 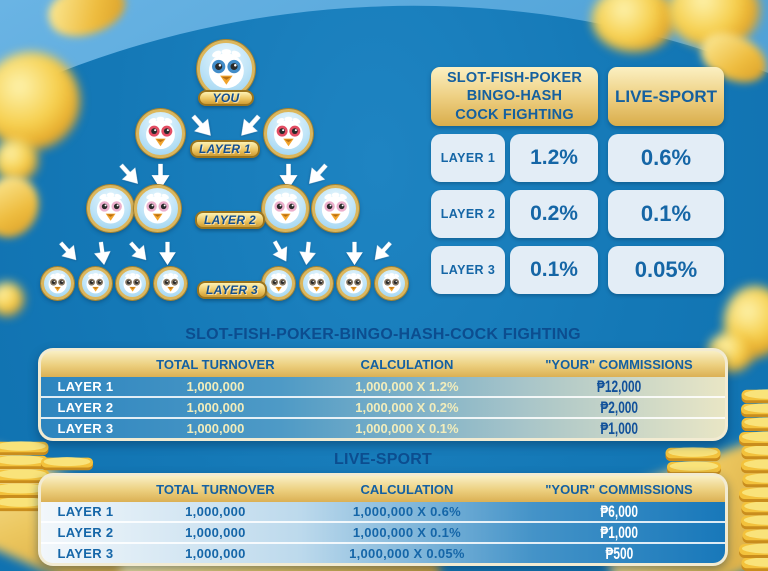 What do you see at coordinates (468, 214) in the screenshot?
I see `rate-layer-label: LAYER 2` at bounding box center [468, 214].